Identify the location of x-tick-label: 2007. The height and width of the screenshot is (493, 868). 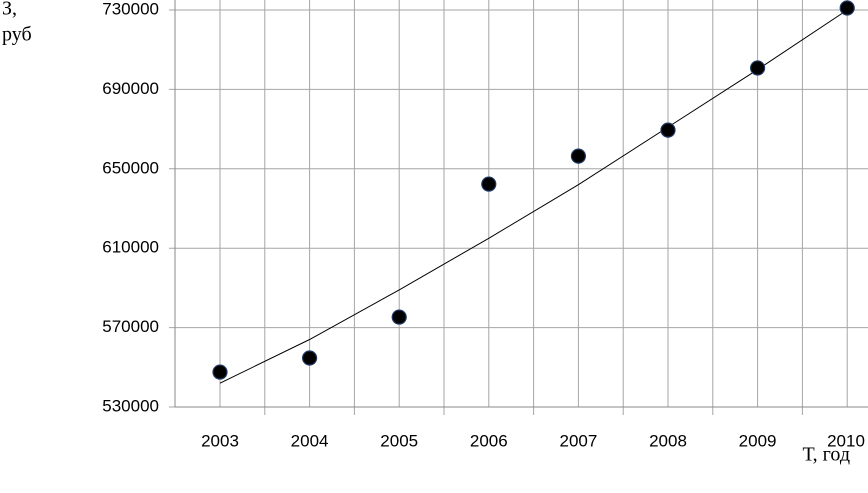
(578, 440).